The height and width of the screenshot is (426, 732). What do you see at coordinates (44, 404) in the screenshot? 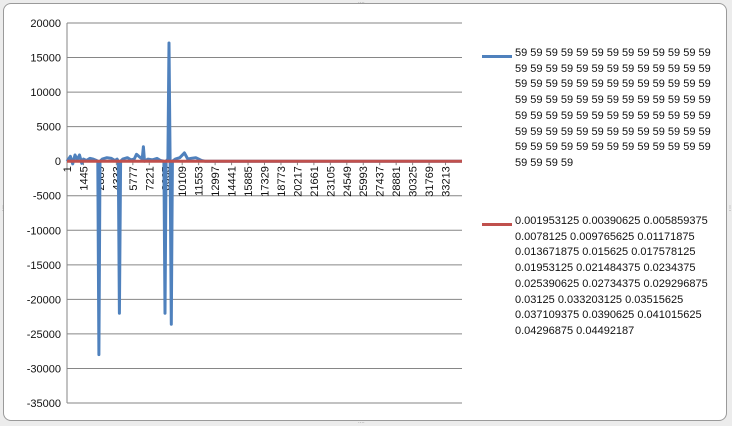
I see `y-tick-label: -35000` at bounding box center [44, 404].